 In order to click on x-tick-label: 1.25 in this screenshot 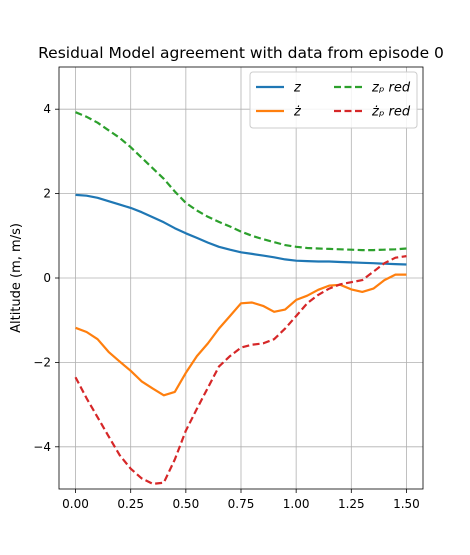, I will do `click(351, 504)`.